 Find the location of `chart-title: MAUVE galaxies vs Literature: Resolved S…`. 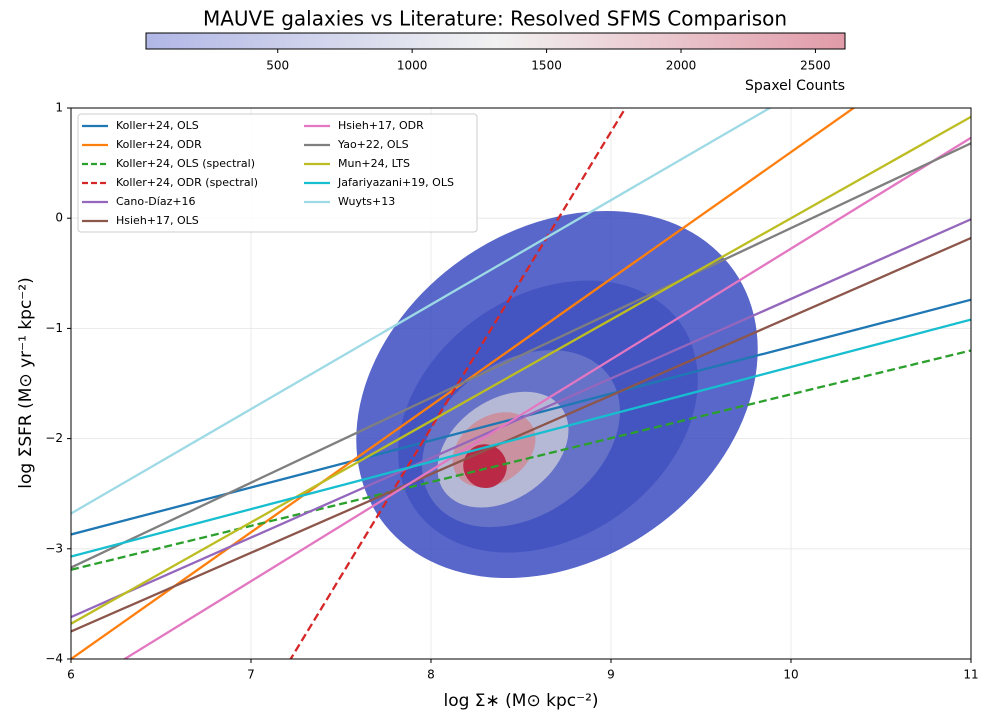

chart-title: MAUVE galaxies vs Literature: Resolved S… is located at coordinates (495, 19).